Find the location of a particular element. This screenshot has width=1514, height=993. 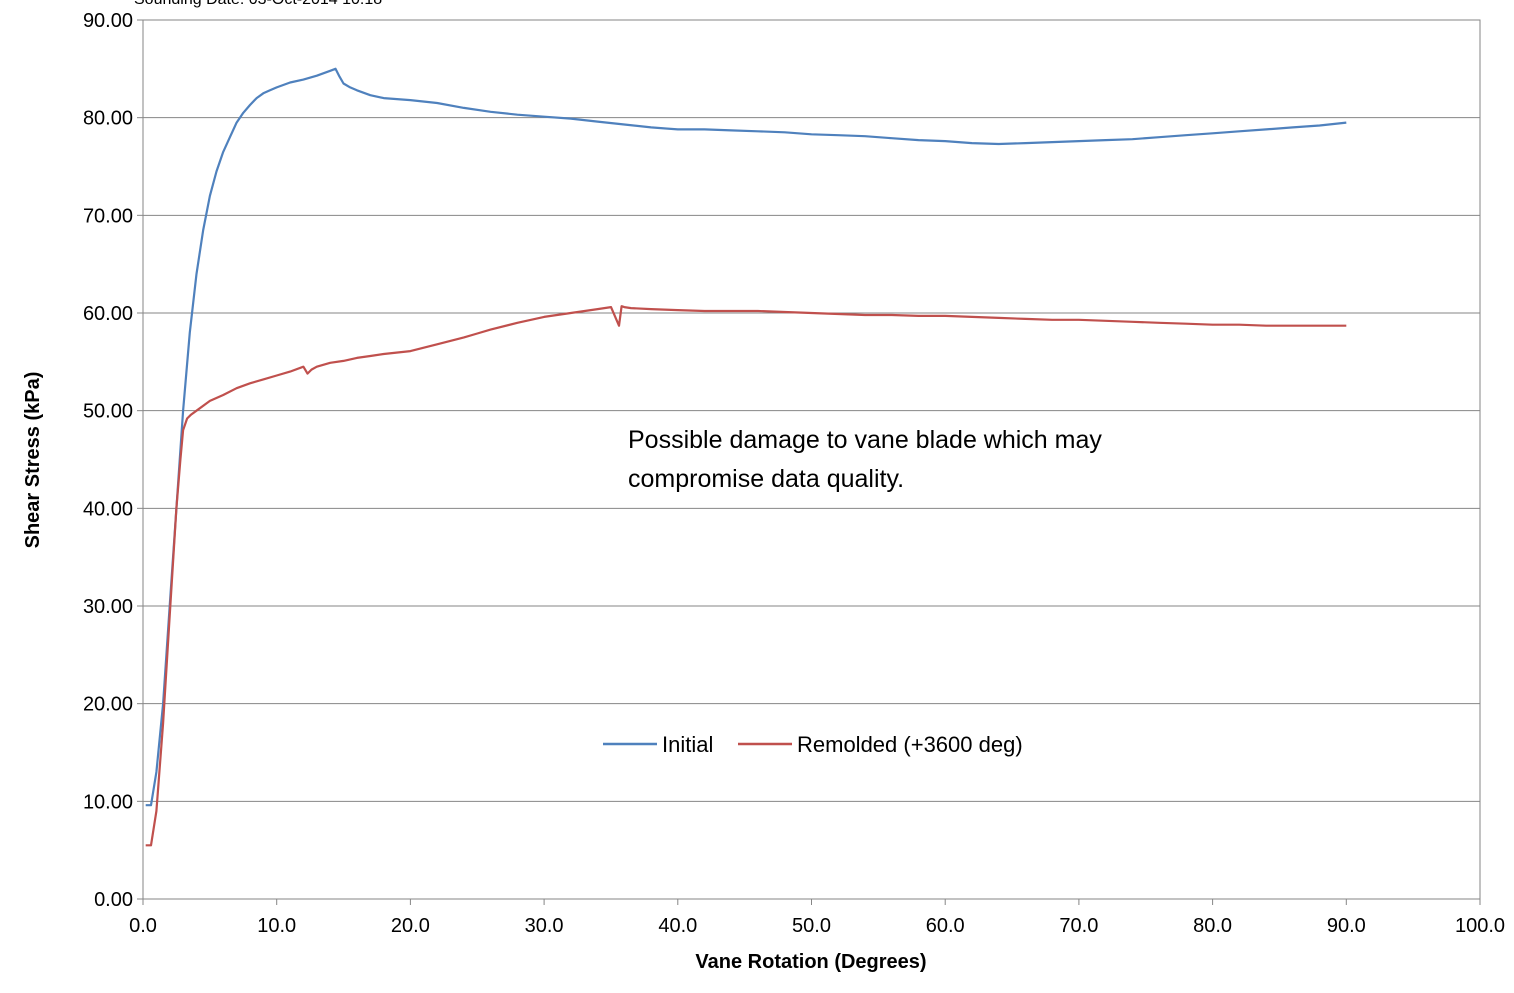

x-tick-label: 60.0 is located at coordinates (945, 926).